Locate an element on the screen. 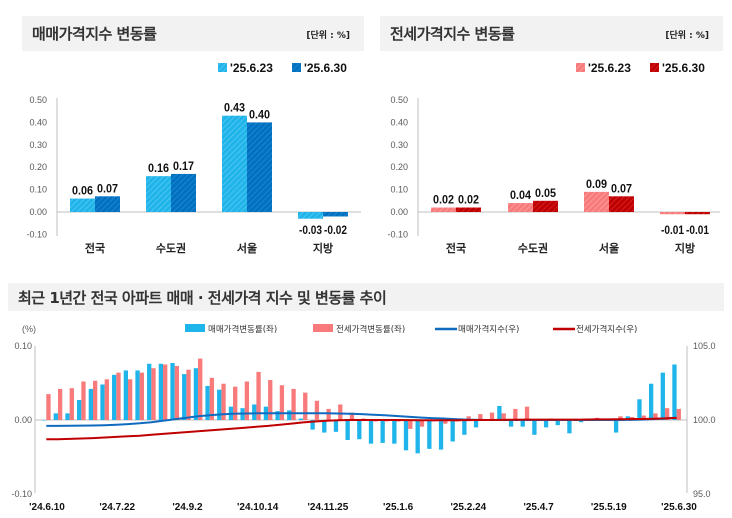  jeonse-chart-header: 전세가격지수 변동률 [단위 : %] is located at coordinates (551, 33).